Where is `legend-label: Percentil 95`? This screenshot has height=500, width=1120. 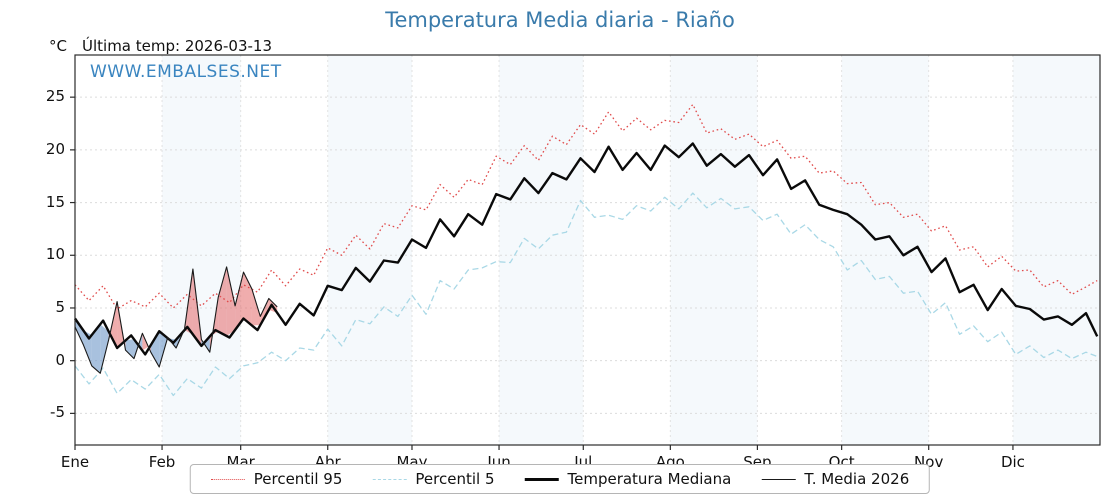 legend-label: Percentil 95 is located at coordinates (298, 479).